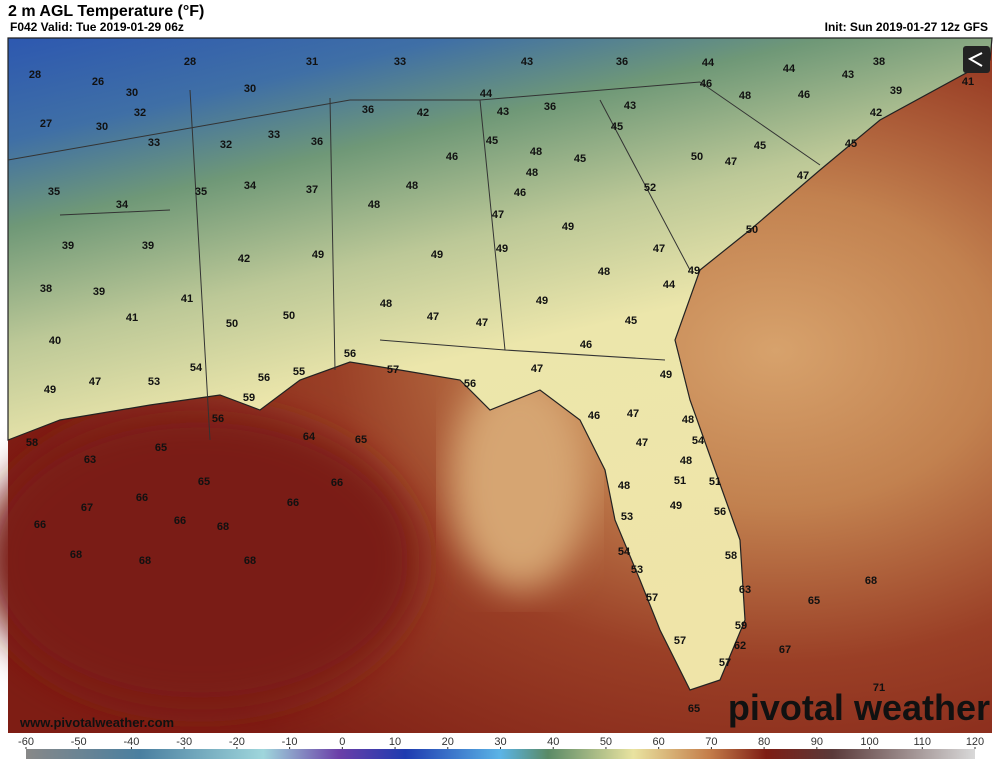 The height and width of the screenshot is (767, 997). Describe the element at coordinates (740, 646) in the screenshot. I see `temp-label: 62` at that location.